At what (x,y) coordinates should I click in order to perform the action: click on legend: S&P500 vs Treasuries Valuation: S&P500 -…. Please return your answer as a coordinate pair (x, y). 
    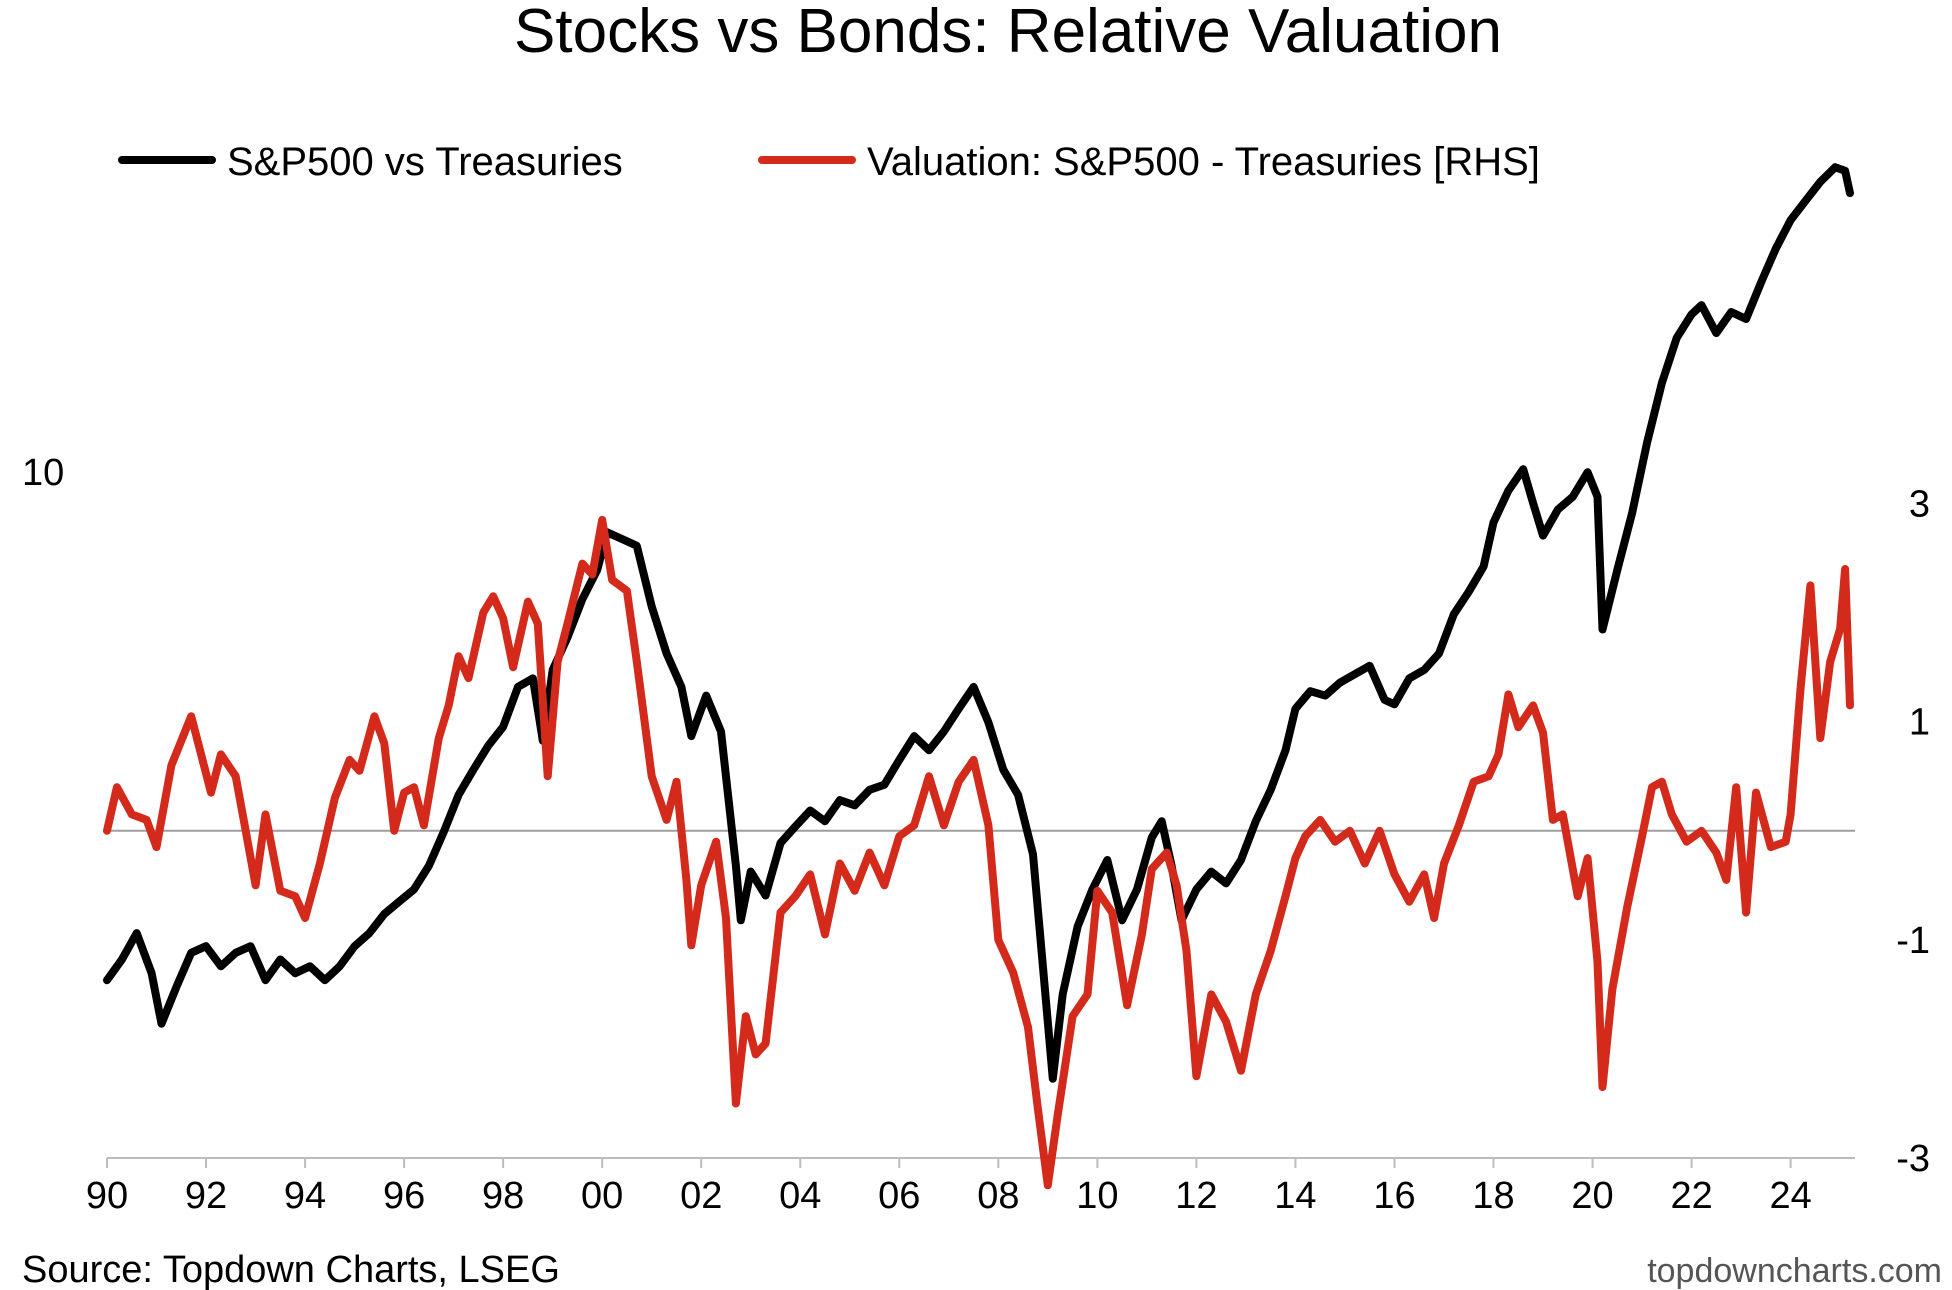
    Looking at the image, I should click on (829, 162).